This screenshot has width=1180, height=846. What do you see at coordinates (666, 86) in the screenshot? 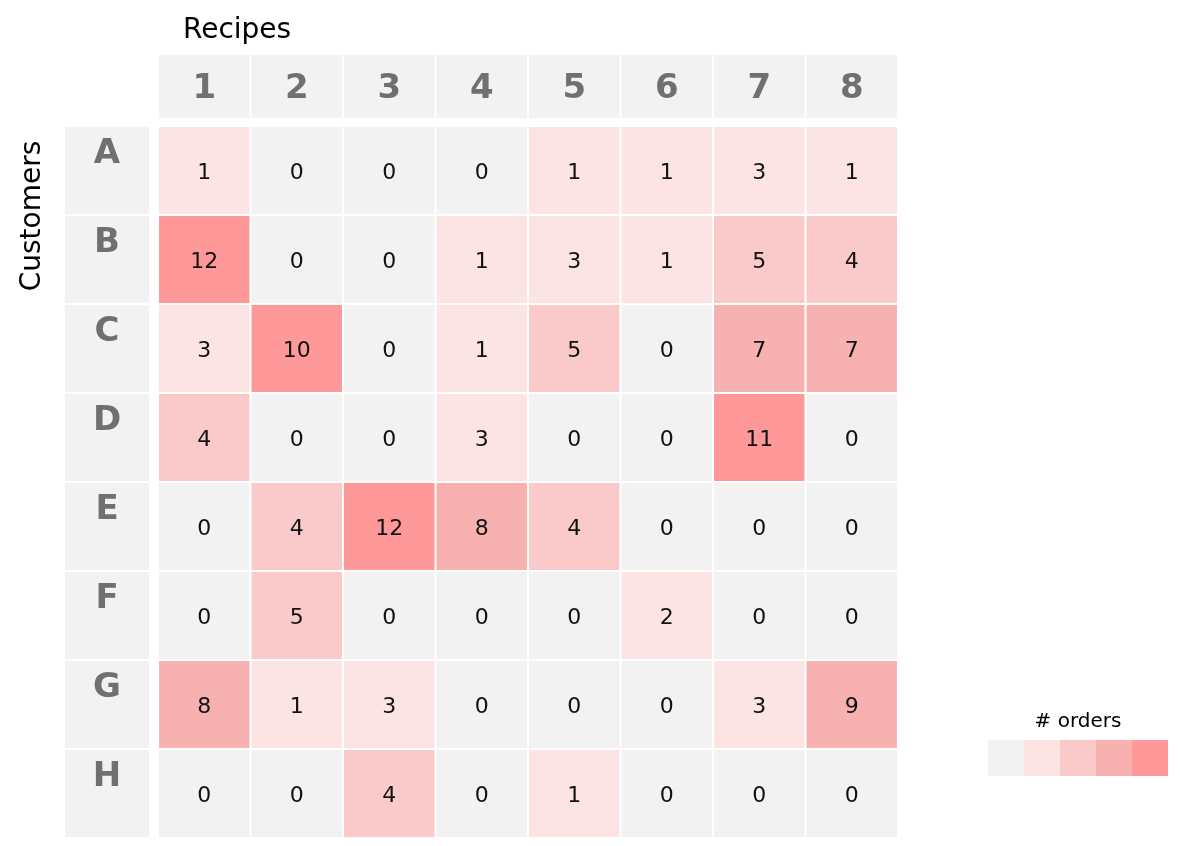
I see `x-tick-label: 6` at bounding box center [666, 86].